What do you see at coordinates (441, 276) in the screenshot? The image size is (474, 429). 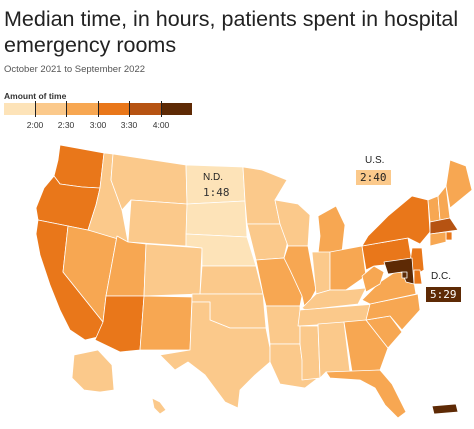 I see `callout-dc-label: D.C.` at bounding box center [441, 276].